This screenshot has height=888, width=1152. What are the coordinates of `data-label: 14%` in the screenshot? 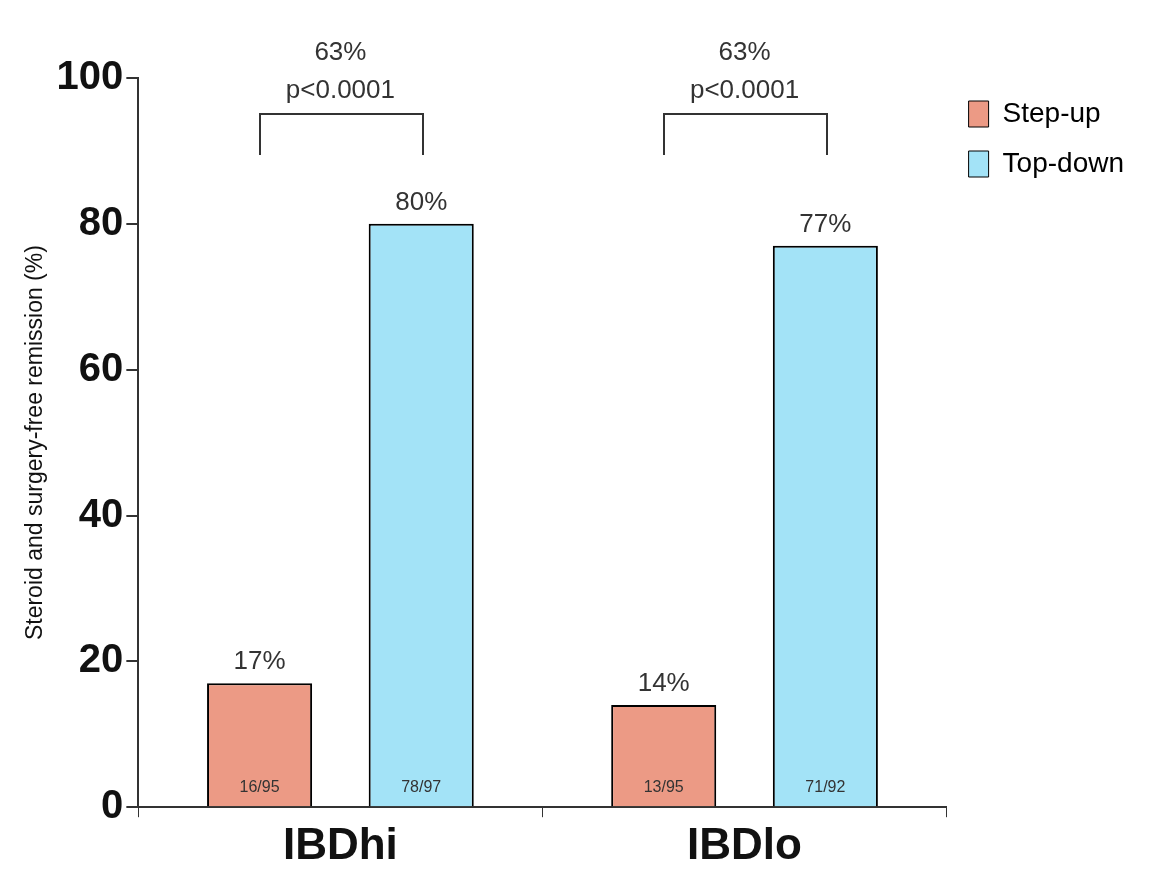 It's located at (663, 682).